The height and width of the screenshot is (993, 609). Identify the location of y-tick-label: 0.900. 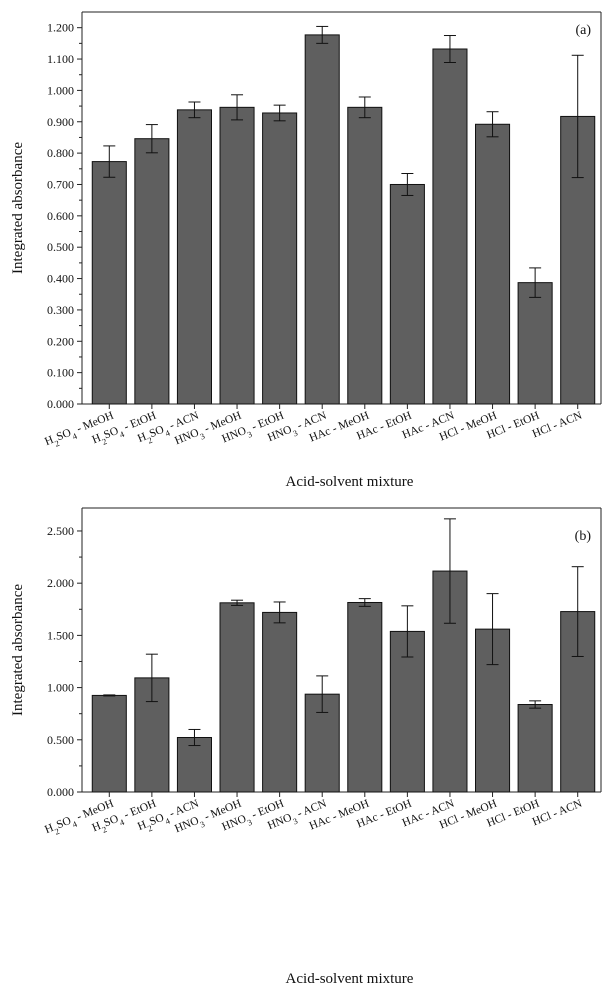
(60, 122).